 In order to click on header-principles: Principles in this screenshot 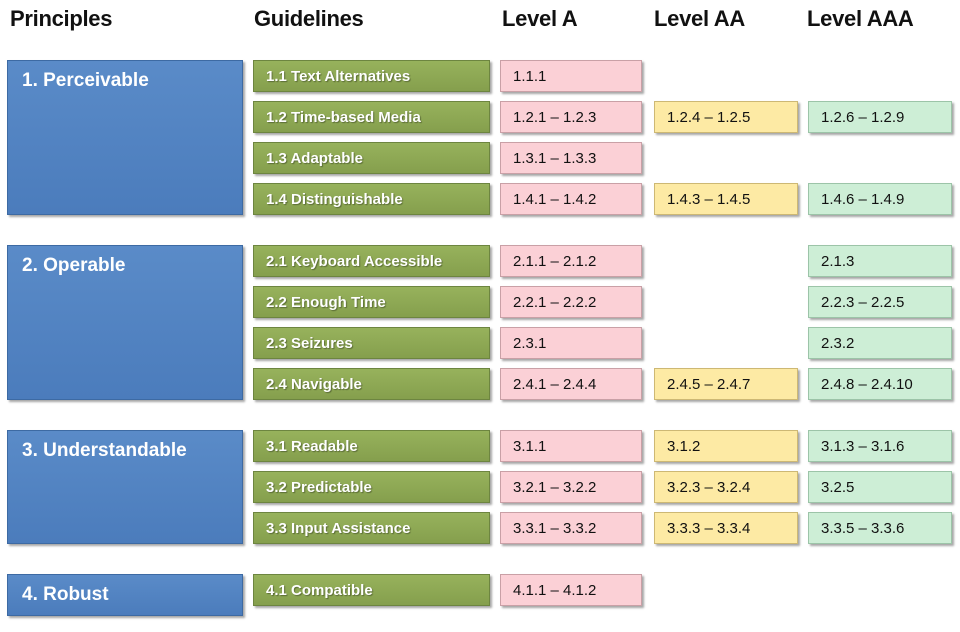, I will do `click(61, 18)`.